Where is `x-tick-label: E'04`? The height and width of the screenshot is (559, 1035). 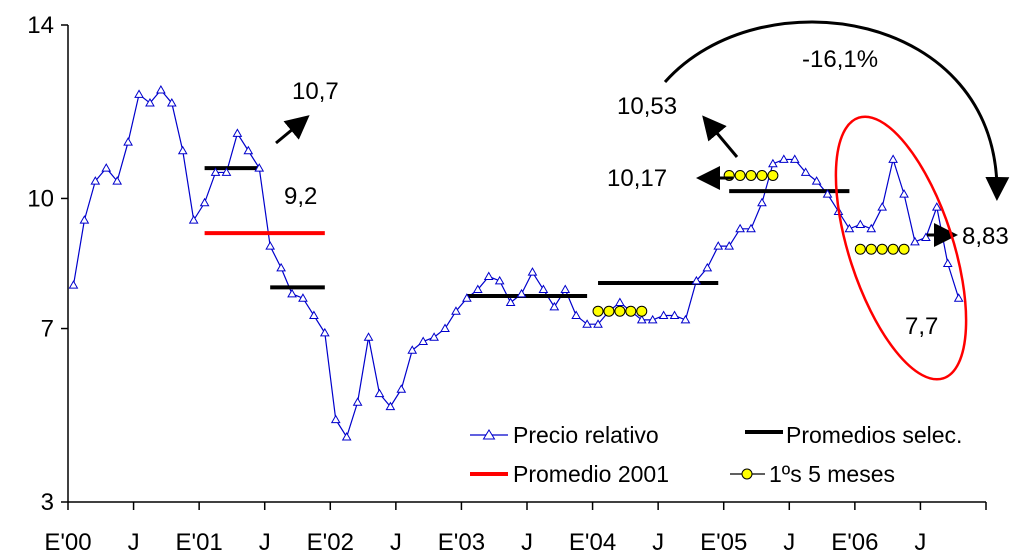
x-tick-label: E'04 is located at coordinates (592, 542).